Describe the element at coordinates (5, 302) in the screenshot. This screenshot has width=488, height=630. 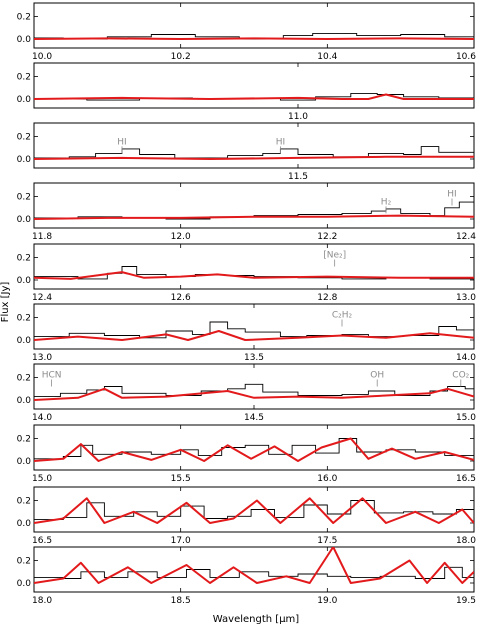
I see `y-axis-label: Flux [Jy]` at that location.